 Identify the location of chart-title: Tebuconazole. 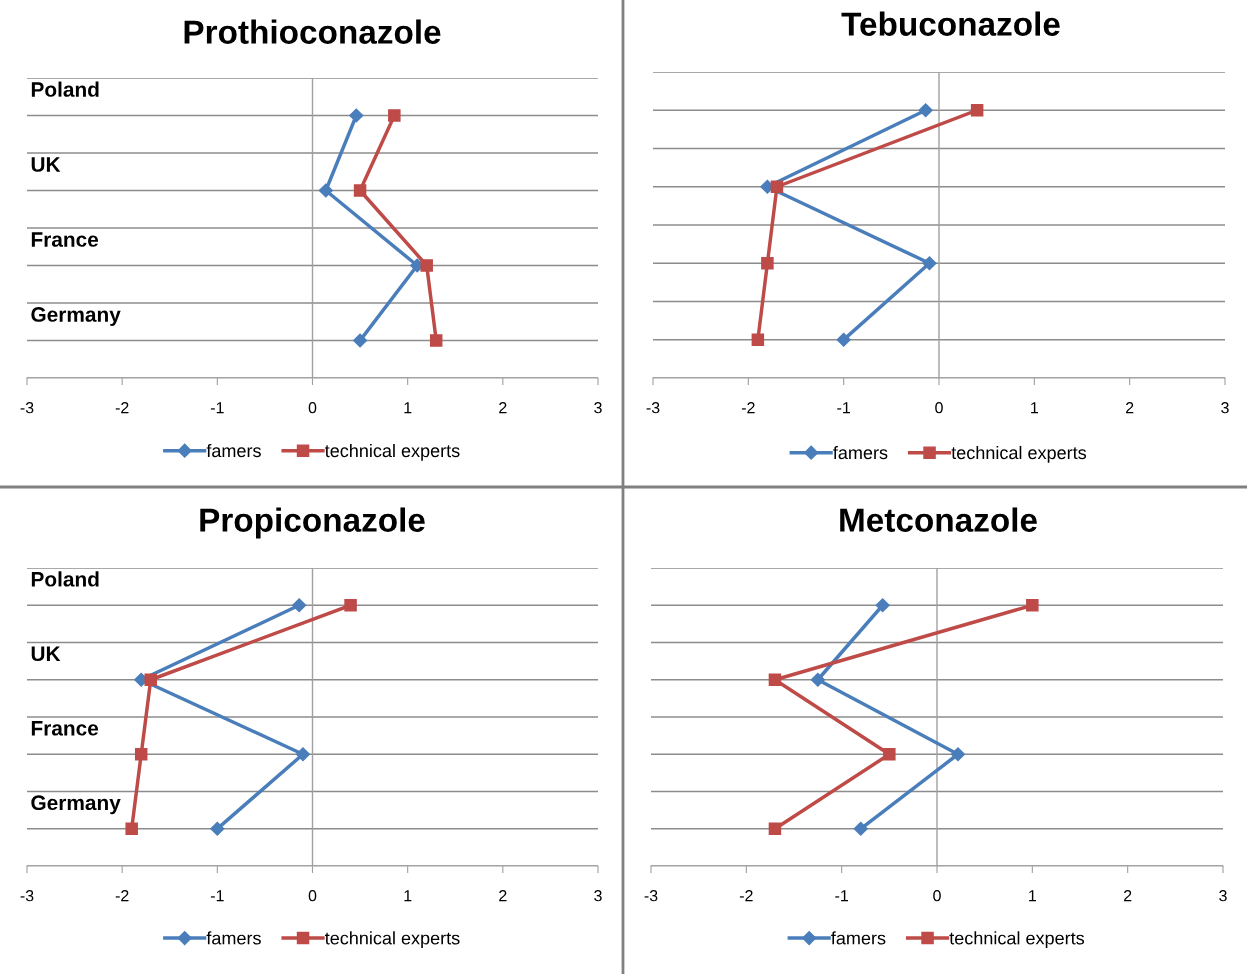
(950, 23).